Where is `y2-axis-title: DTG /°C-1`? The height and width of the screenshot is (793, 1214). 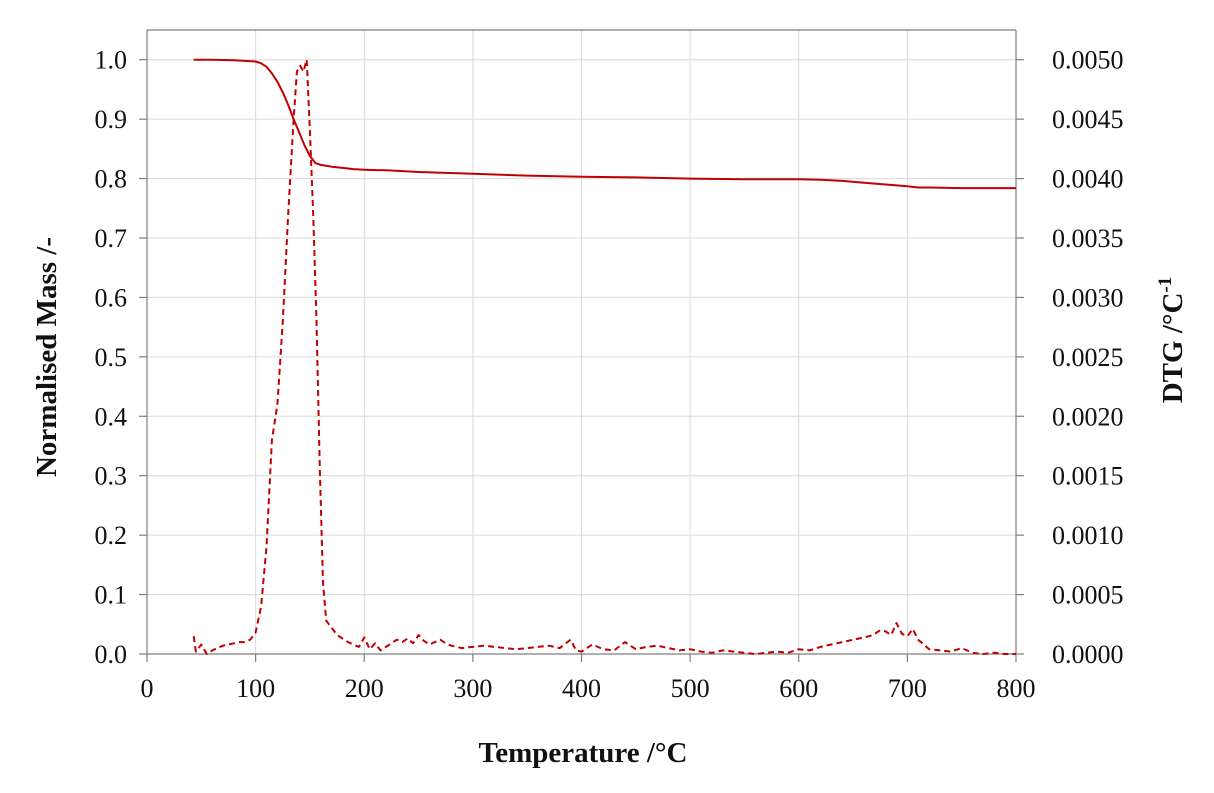 y2-axis-title: DTG /°C-1 is located at coordinates (1172, 340).